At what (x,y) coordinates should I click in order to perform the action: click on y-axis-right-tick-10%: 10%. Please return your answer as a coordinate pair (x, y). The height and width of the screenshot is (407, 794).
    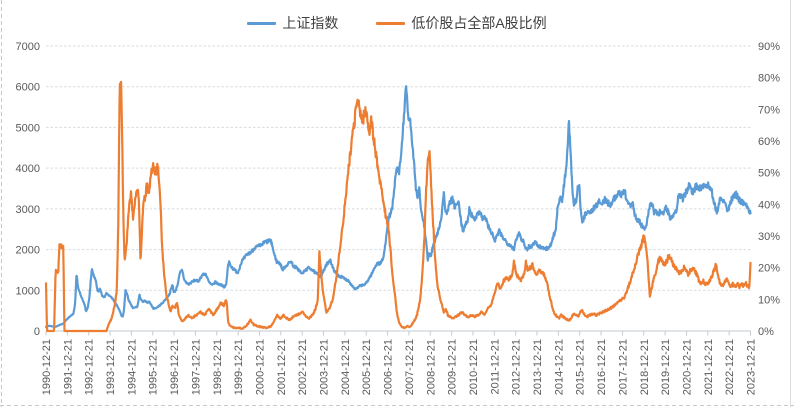
    Looking at the image, I should click on (769, 300).